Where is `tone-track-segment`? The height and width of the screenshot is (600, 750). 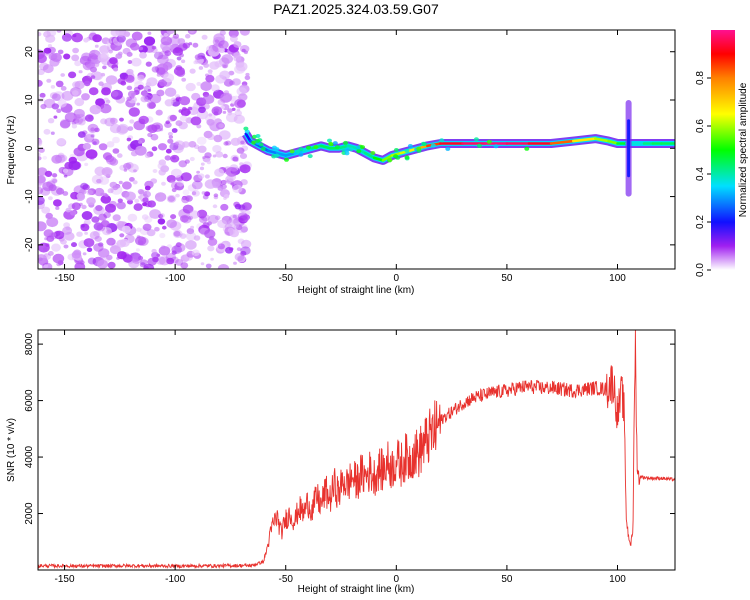 tone-track-segment is located at coordinates (325, 147).